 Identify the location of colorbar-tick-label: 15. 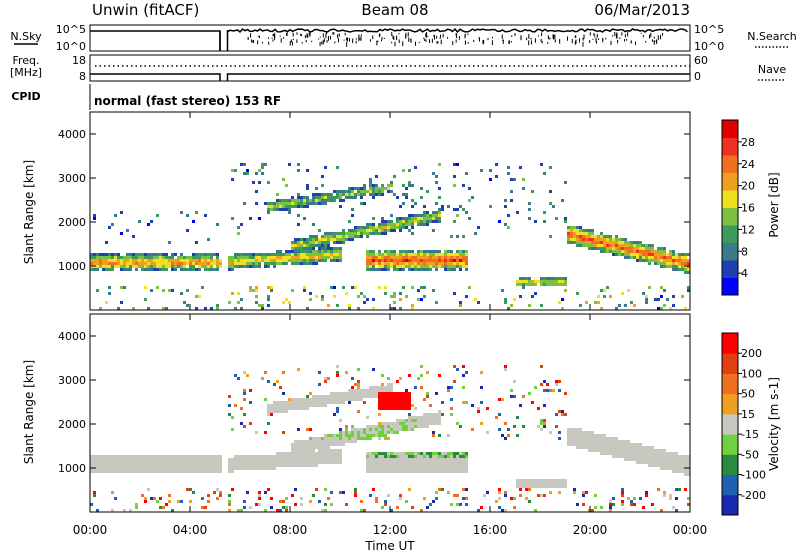
(748, 414).